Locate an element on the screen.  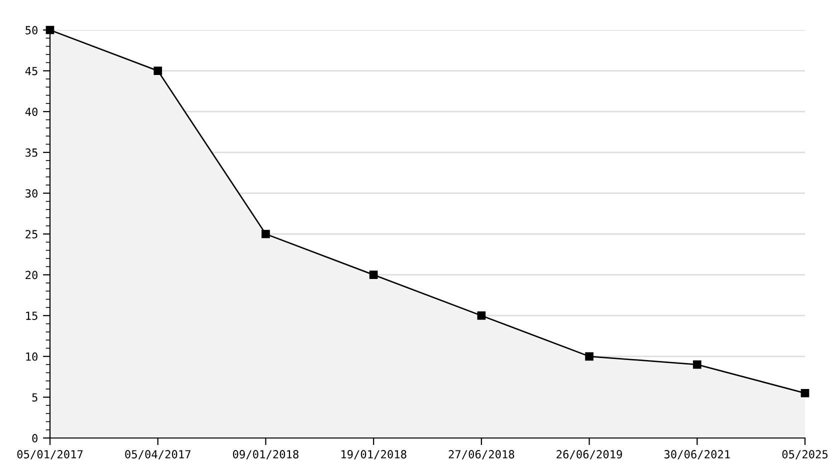
x-tick-label: 27/06/2018 is located at coordinates (481, 455).